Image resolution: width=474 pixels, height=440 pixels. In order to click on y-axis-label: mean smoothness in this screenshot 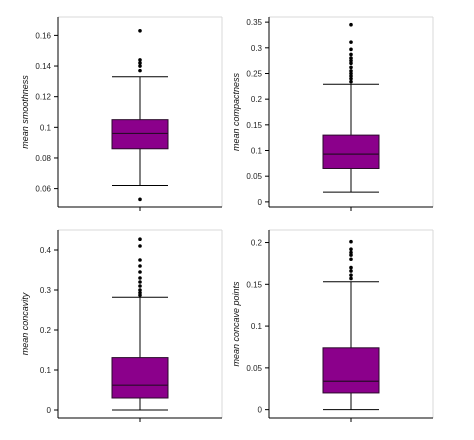, I will do `click(25, 112)`.